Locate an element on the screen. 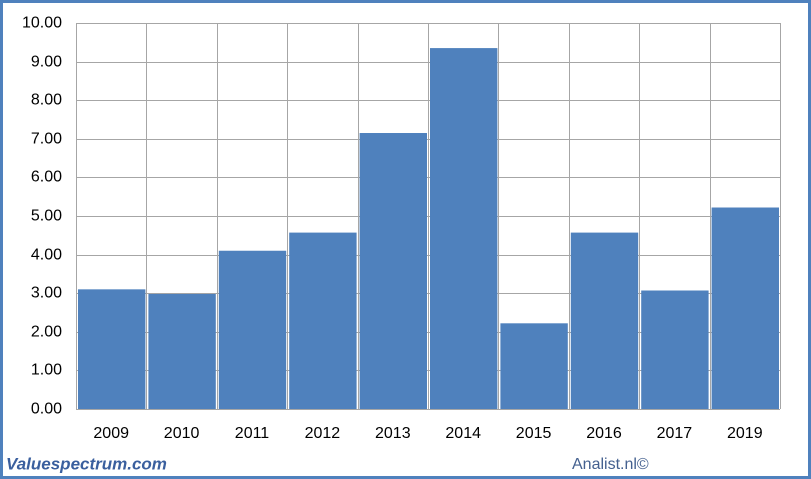 This screenshot has height=479, width=811. x-tick-label: 2017 is located at coordinates (675, 433).